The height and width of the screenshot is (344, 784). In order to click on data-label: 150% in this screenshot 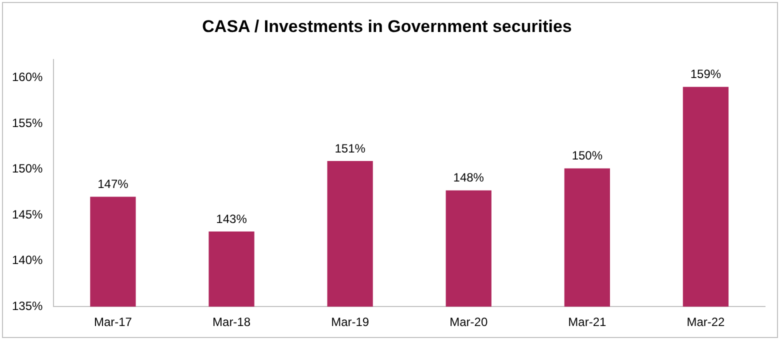, I will do `click(587, 155)`.